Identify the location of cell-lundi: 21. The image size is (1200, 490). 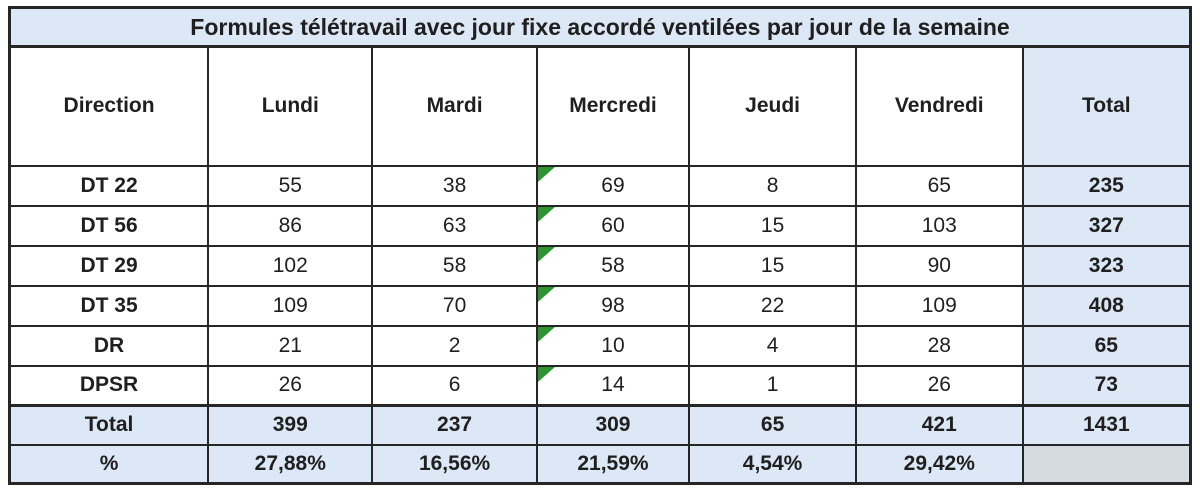
(290, 345).